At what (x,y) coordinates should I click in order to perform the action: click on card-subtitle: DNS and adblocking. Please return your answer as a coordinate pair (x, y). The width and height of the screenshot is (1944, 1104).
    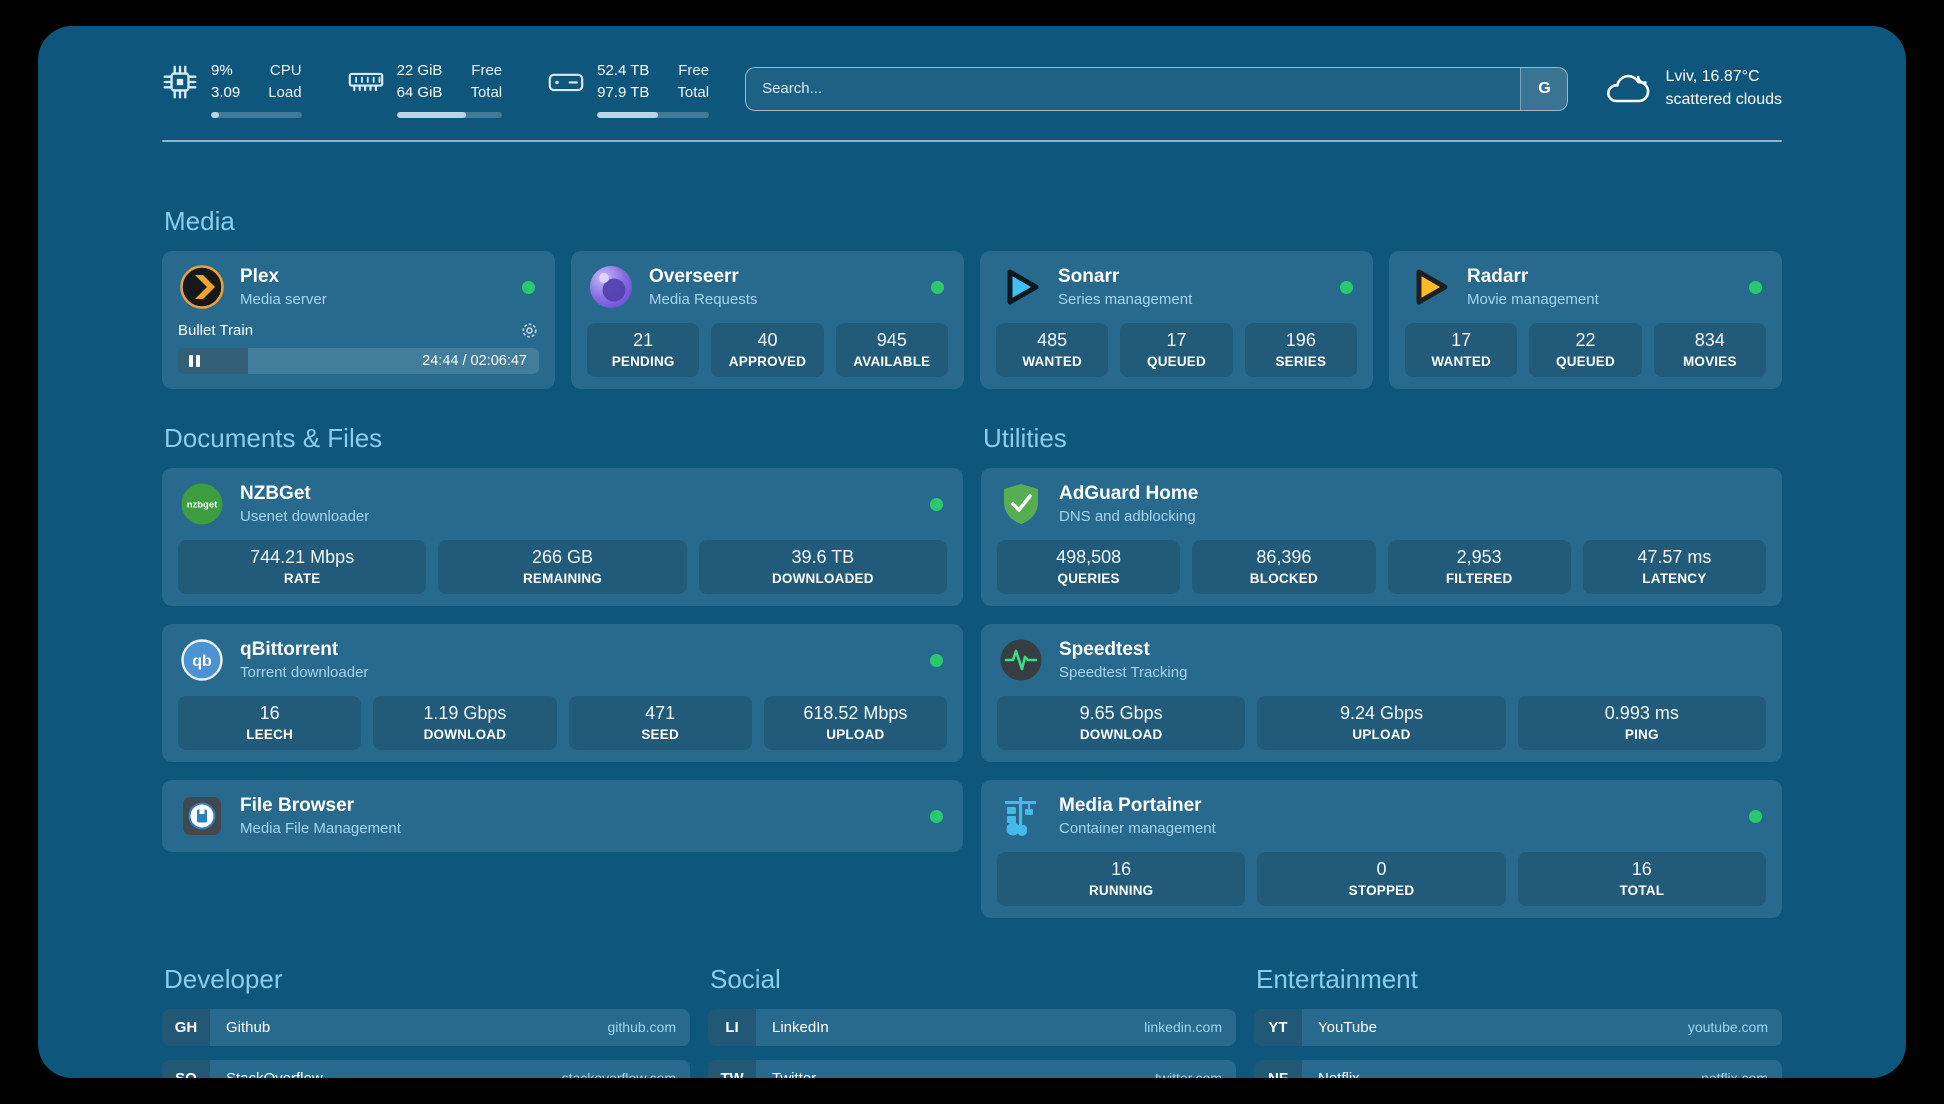
    Looking at the image, I should click on (1127, 516).